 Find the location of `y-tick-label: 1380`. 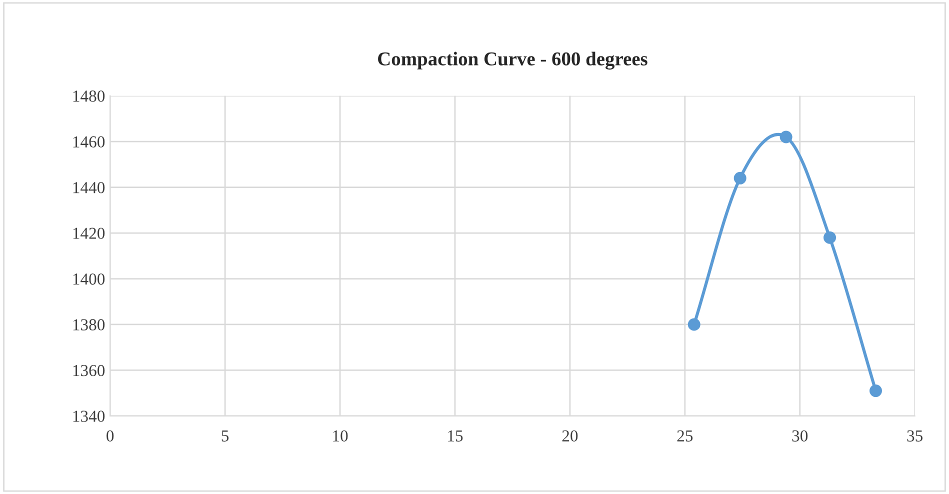

y-tick-label: 1380 is located at coordinates (89, 324).